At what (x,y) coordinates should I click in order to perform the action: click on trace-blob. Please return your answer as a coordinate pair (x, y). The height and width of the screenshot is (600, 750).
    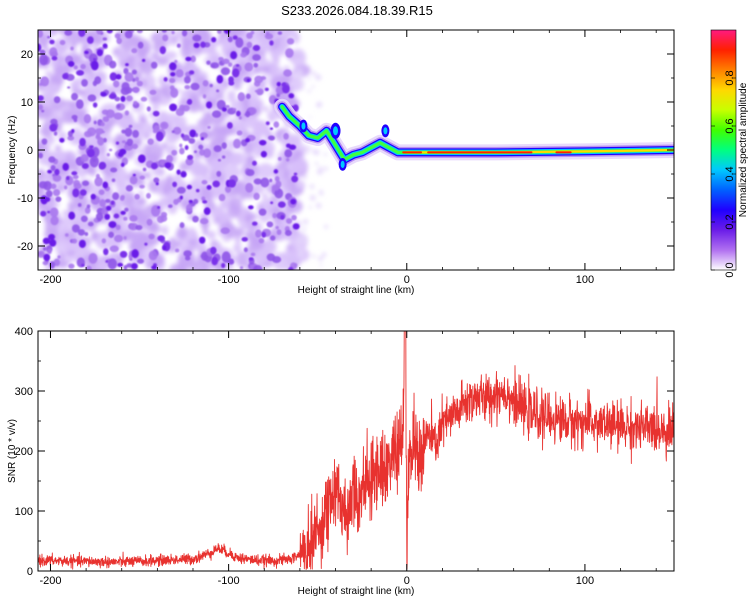
    Looking at the image, I should click on (342, 164).